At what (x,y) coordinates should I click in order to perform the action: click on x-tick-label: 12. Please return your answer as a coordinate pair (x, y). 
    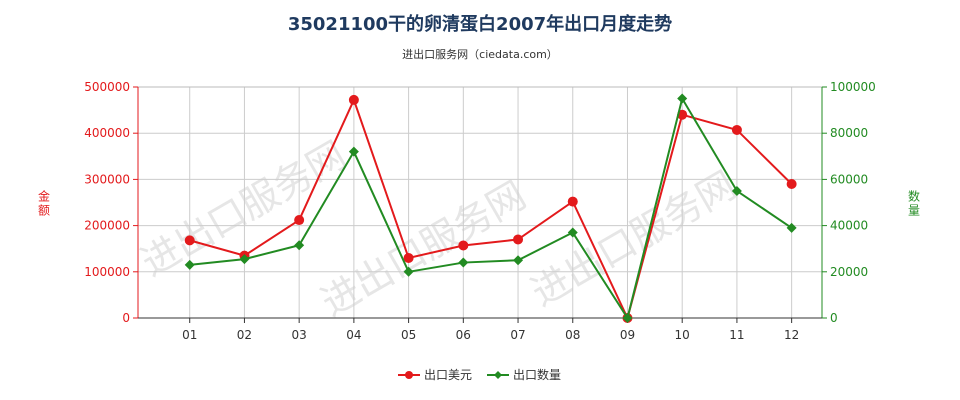
    Looking at the image, I should click on (791, 335).